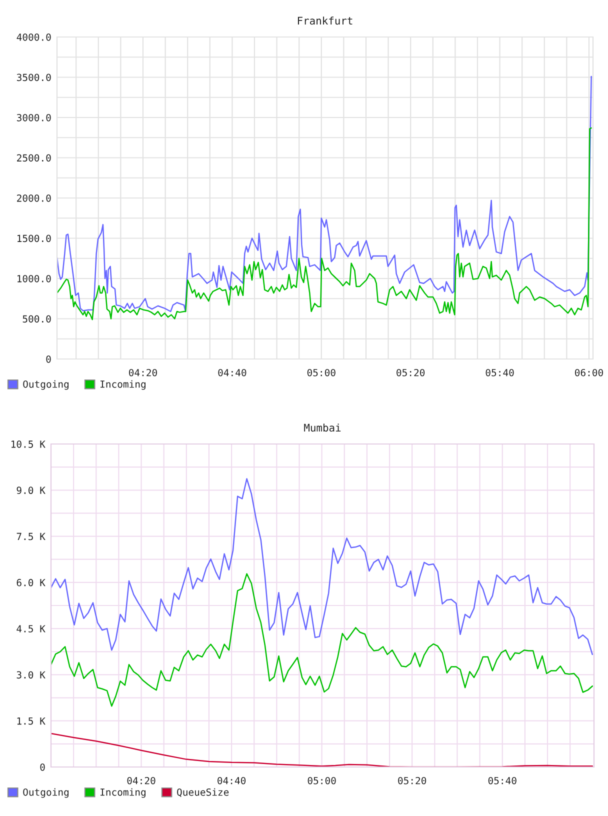  What do you see at coordinates (325, 20) in the screenshot?
I see `chart-title: Frankfurt` at bounding box center [325, 20].